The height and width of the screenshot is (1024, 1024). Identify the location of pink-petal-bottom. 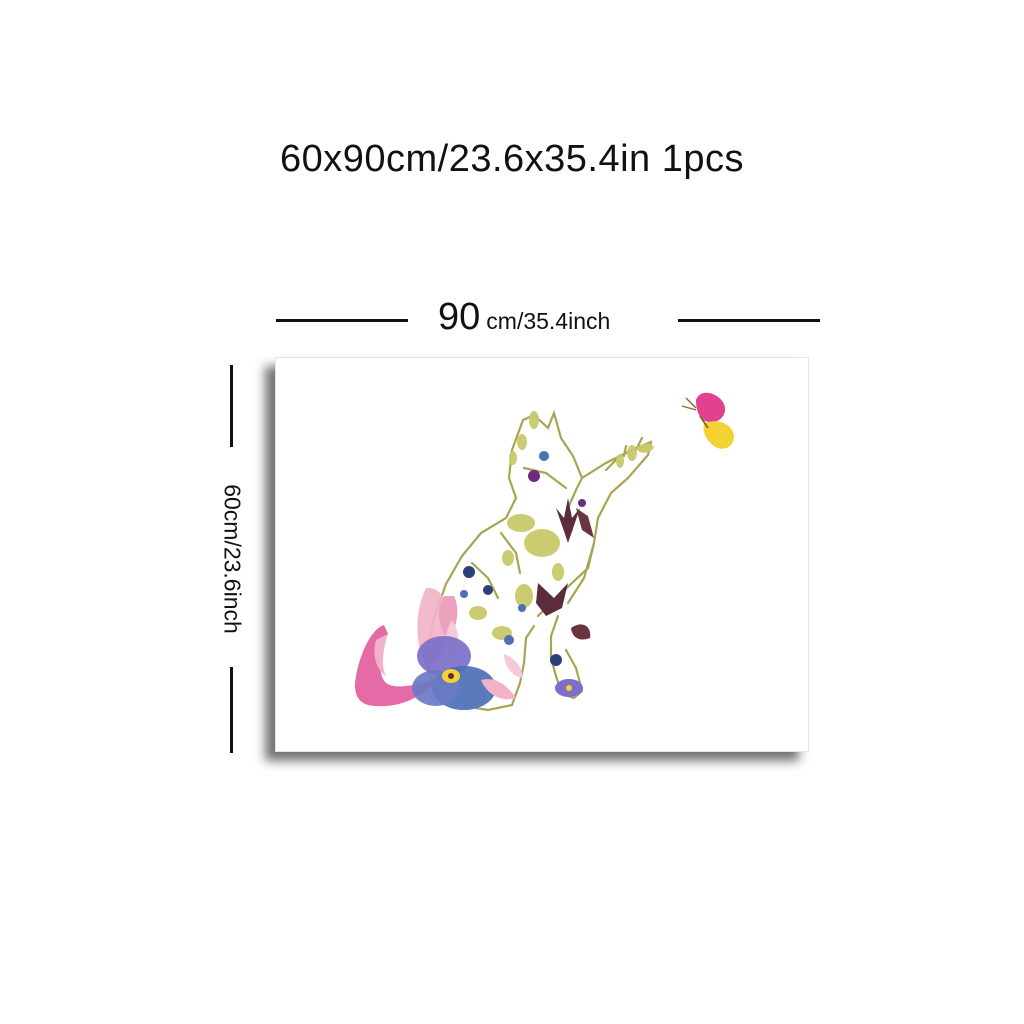
(498, 689).